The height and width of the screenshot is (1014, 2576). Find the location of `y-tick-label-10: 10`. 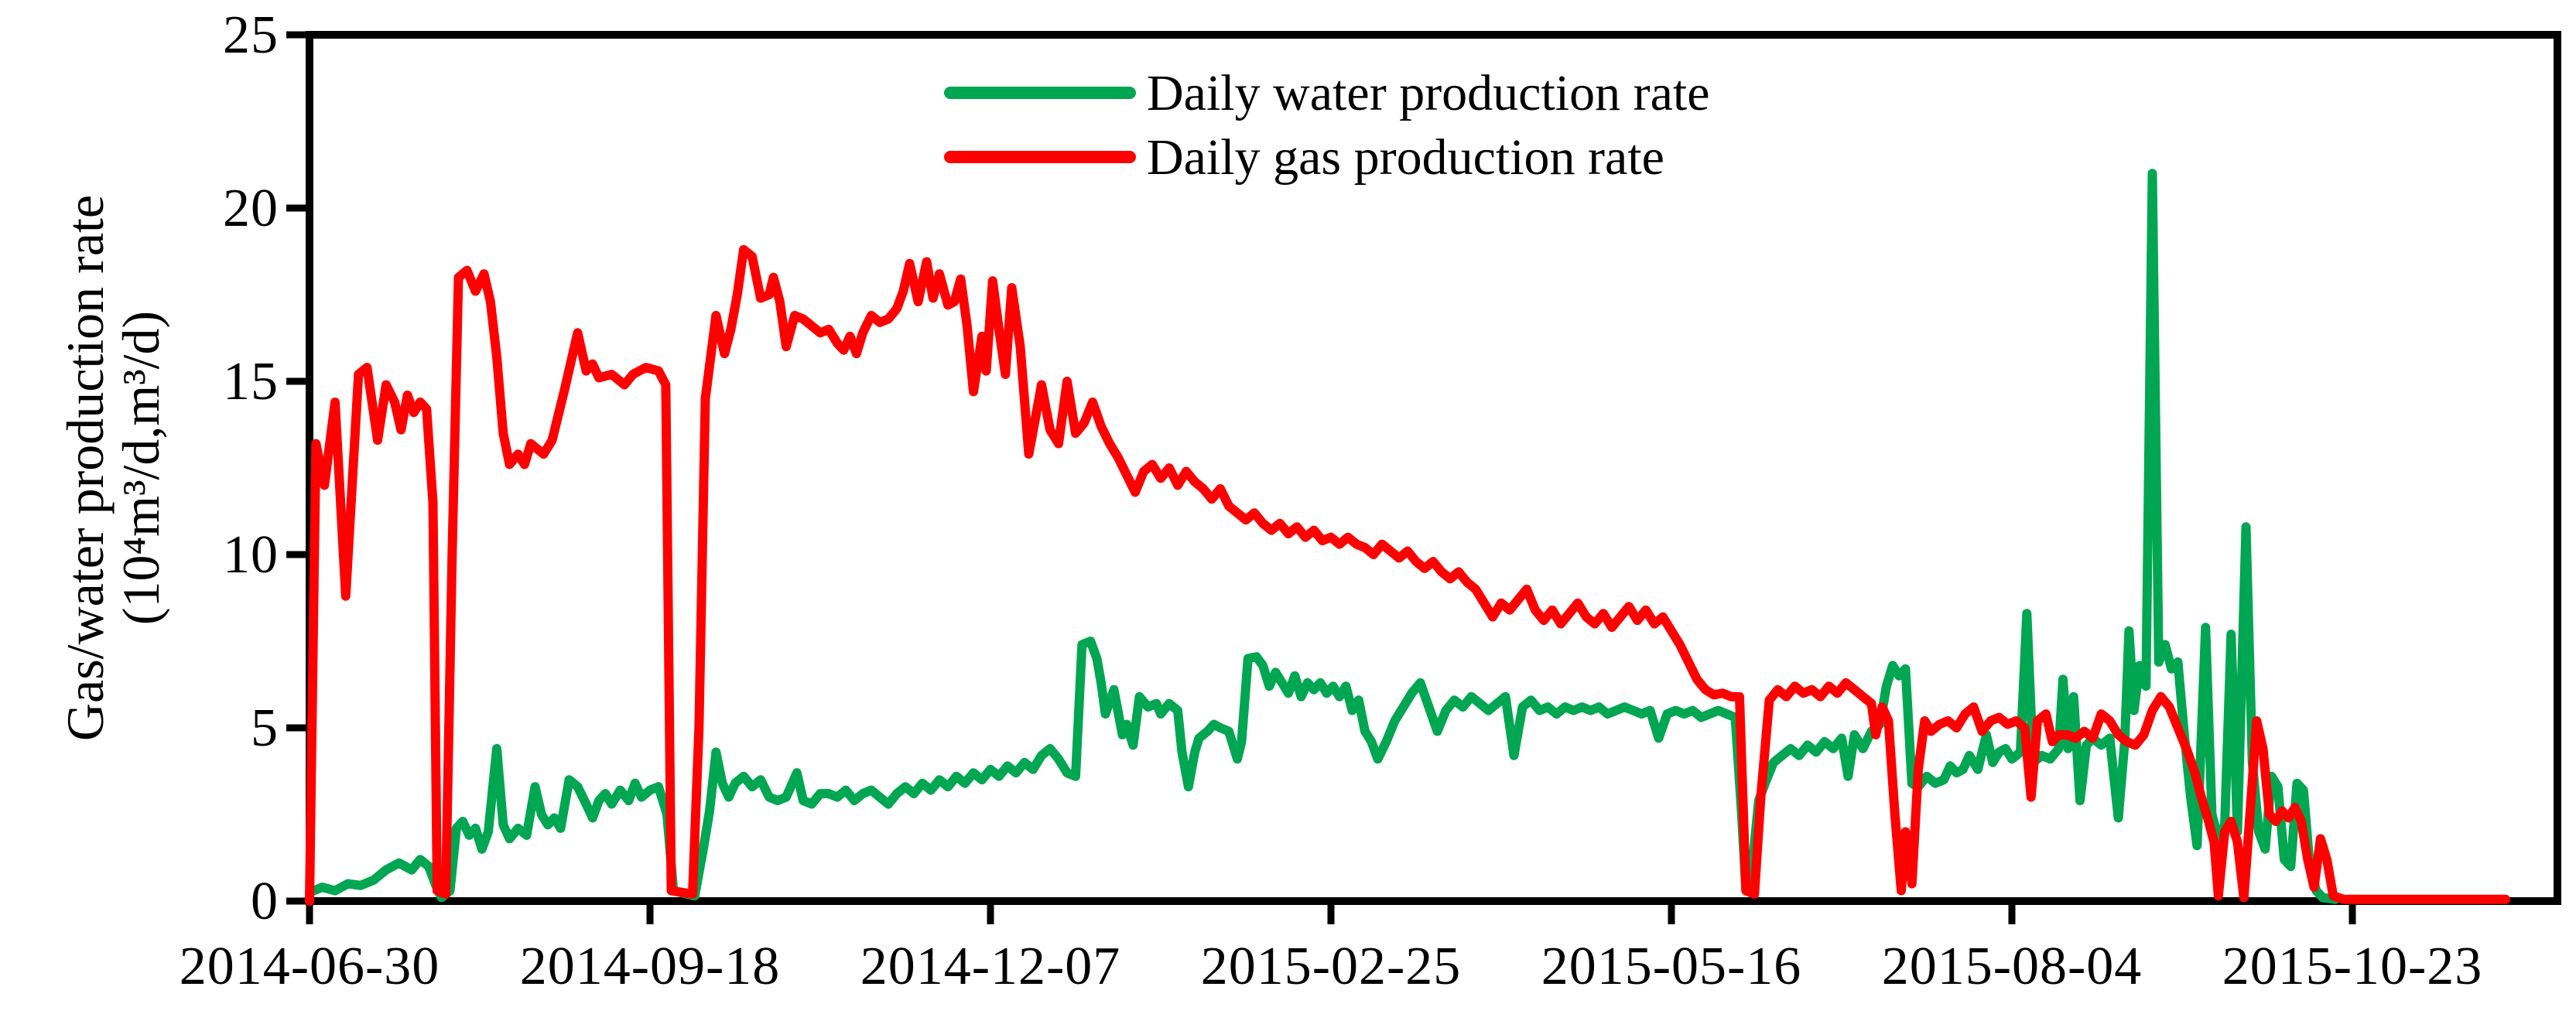

y-tick-label-10: 10 is located at coordinates (251, 555).